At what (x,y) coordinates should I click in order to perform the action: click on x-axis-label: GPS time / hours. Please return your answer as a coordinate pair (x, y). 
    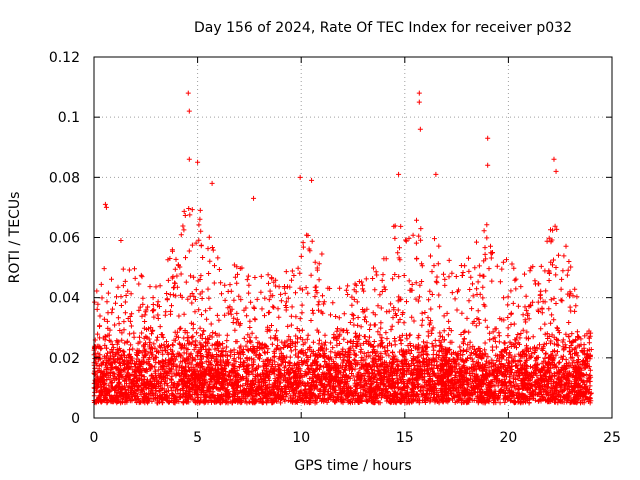
    Looking at the image, I should click on (352, 466).